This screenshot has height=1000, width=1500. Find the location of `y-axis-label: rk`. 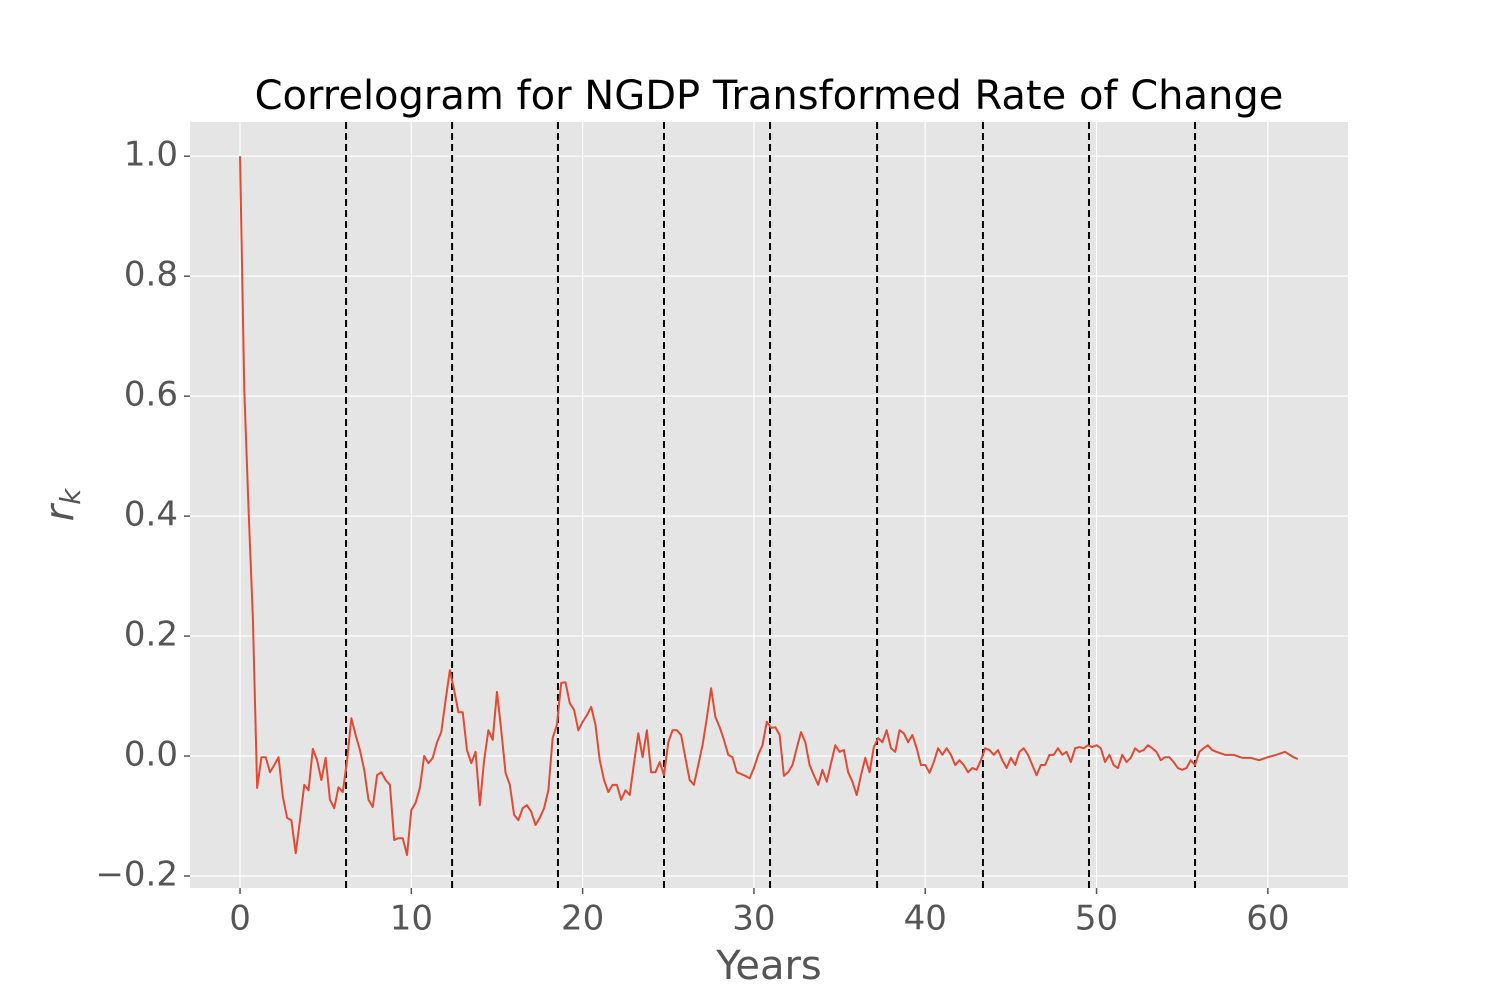

y-axis-label: rk is located at coordinates (62, 504).